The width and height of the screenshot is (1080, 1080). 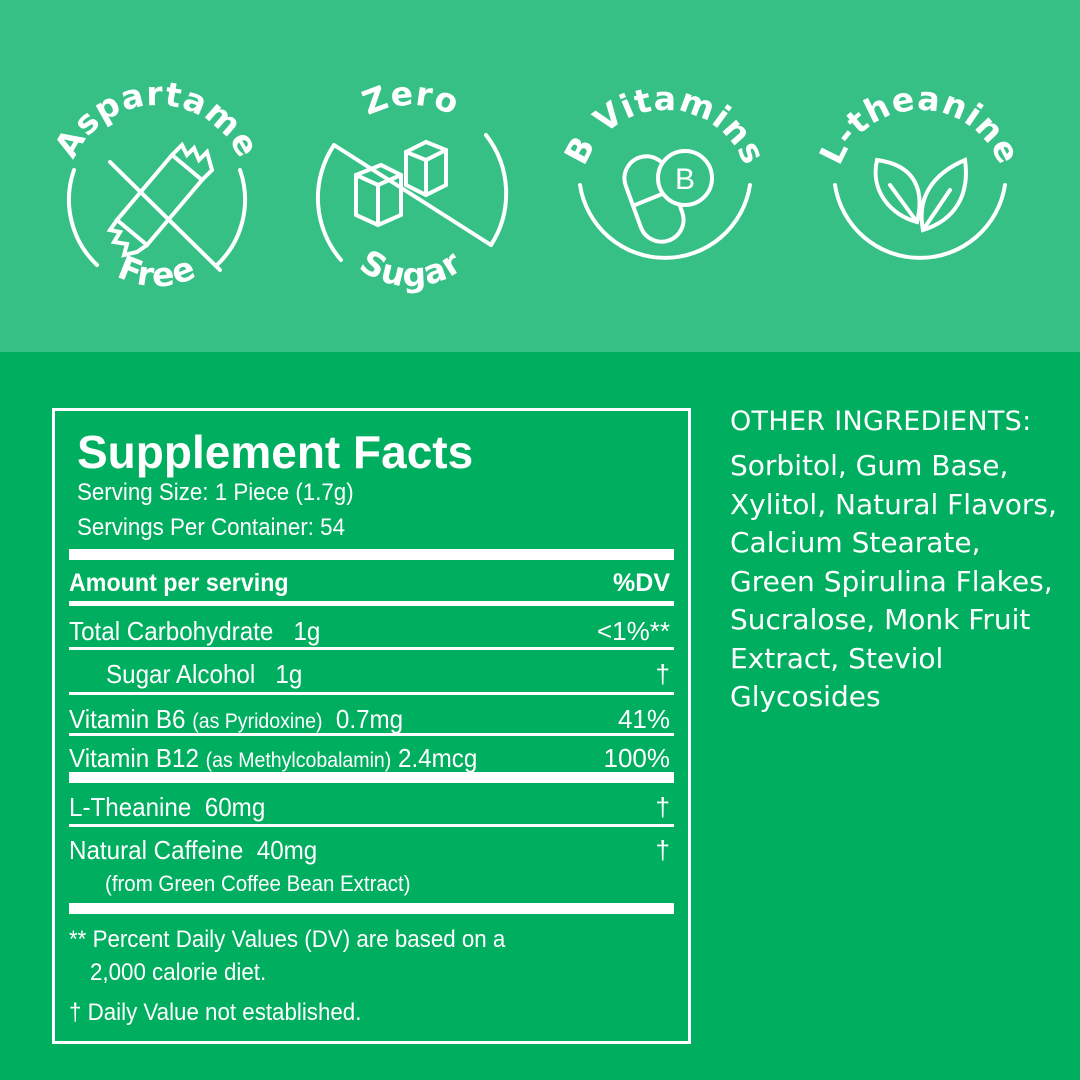 What do you see at coordinates (195, 631) in the screenshot?
I see `row-total-carbohydrate: Total Carbohydrate 1g` at bounding box center [195, 631].